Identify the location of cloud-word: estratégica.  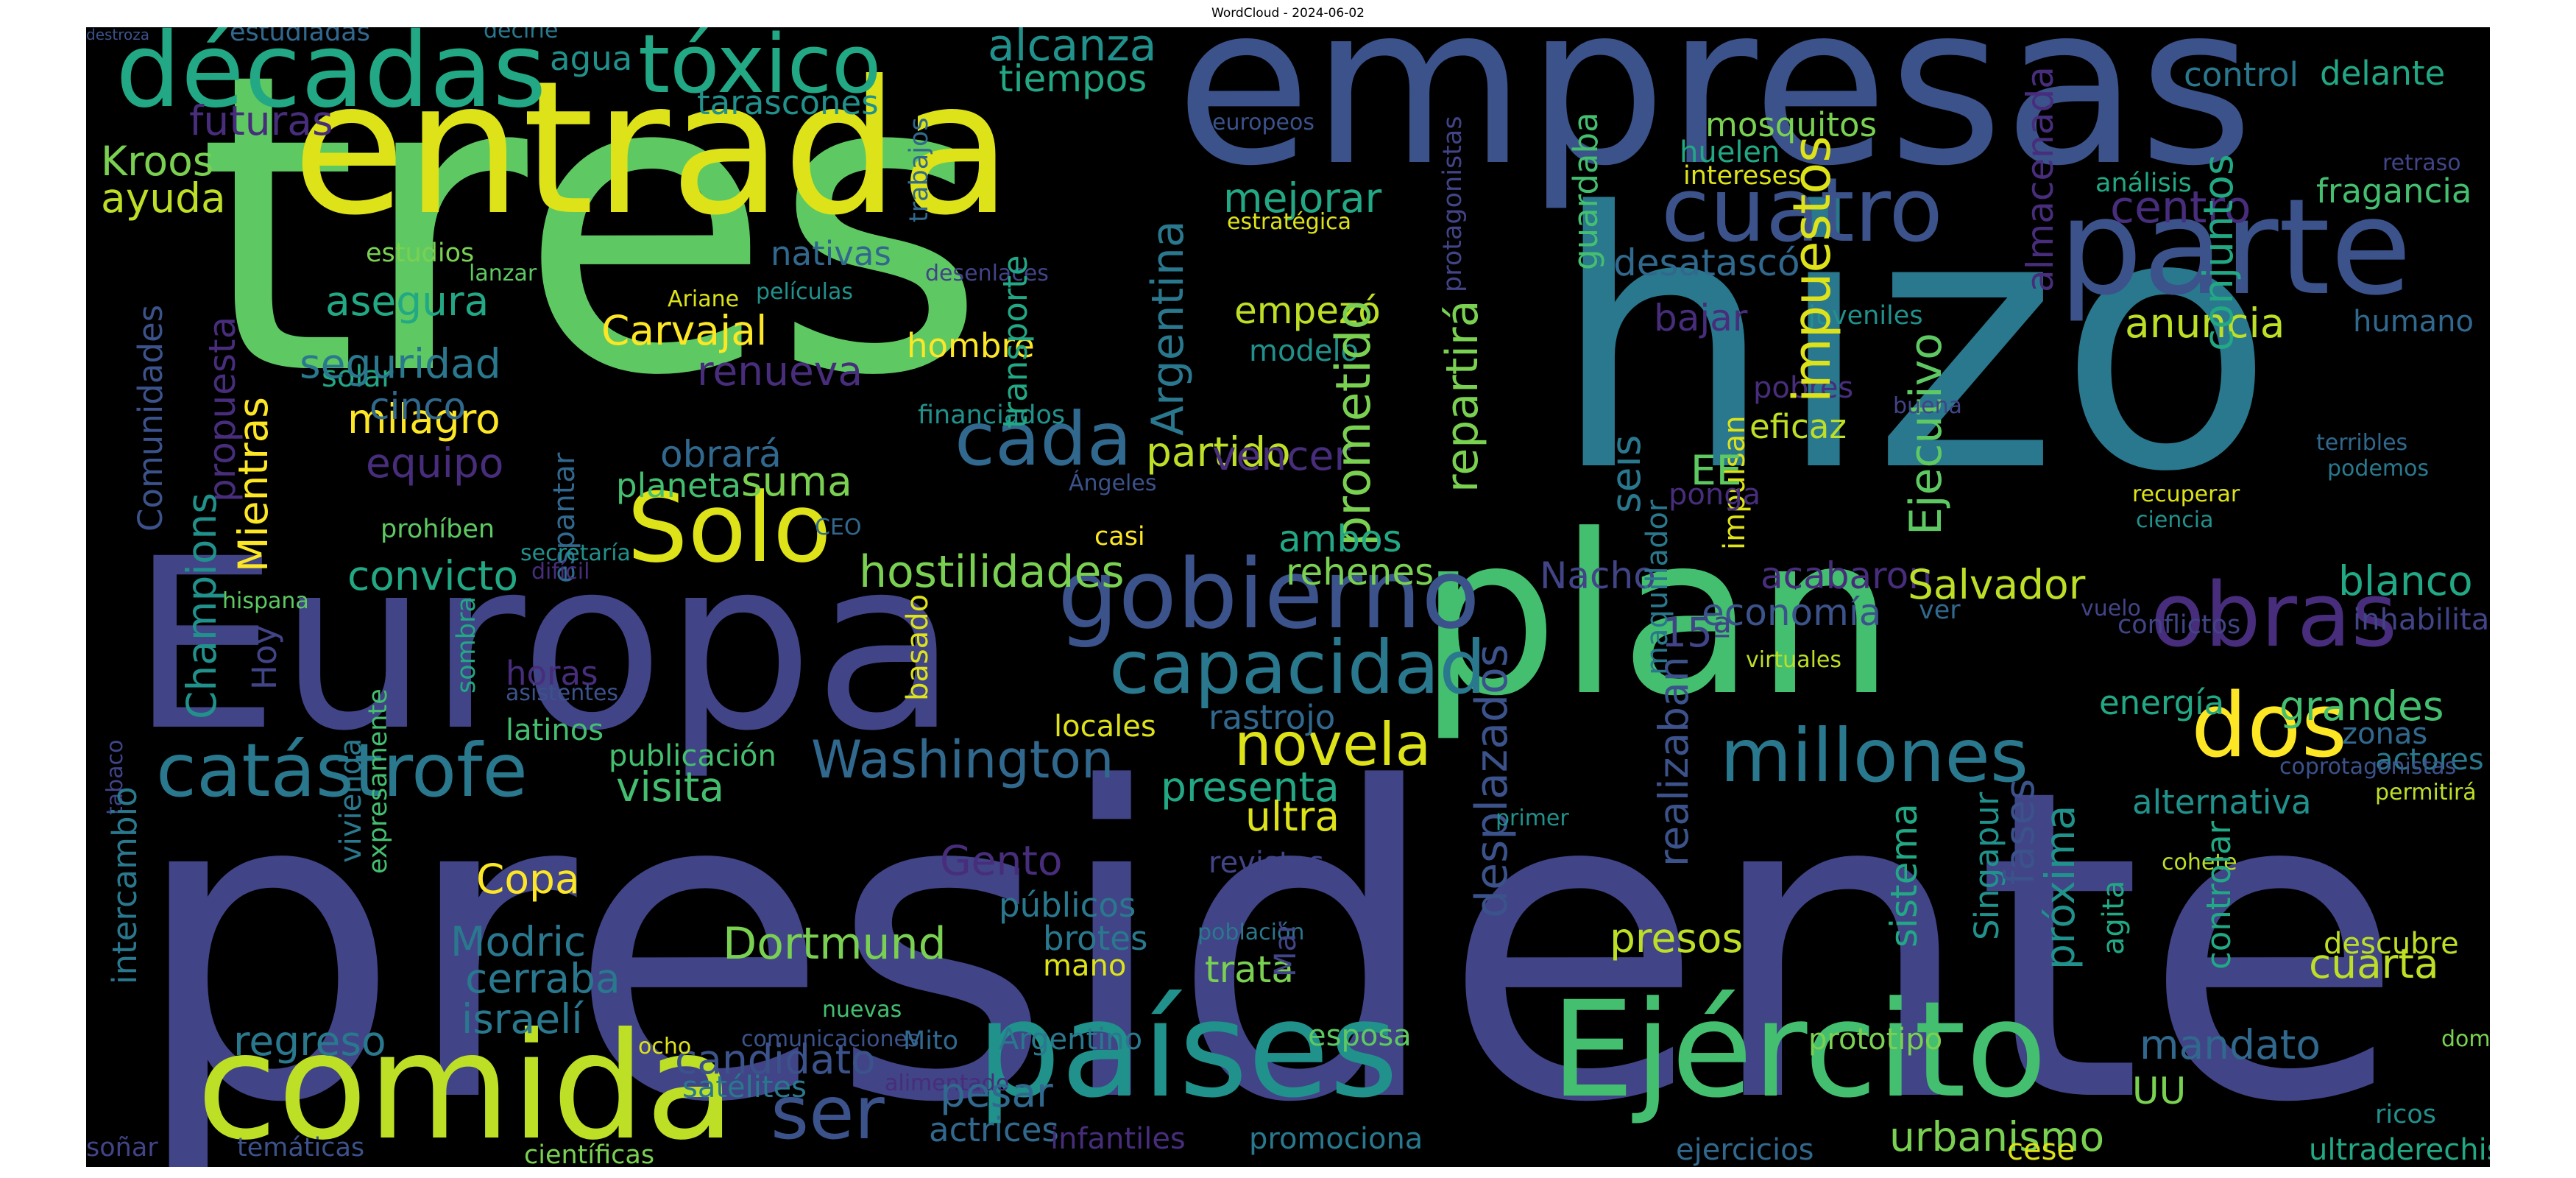
(1289, 222).